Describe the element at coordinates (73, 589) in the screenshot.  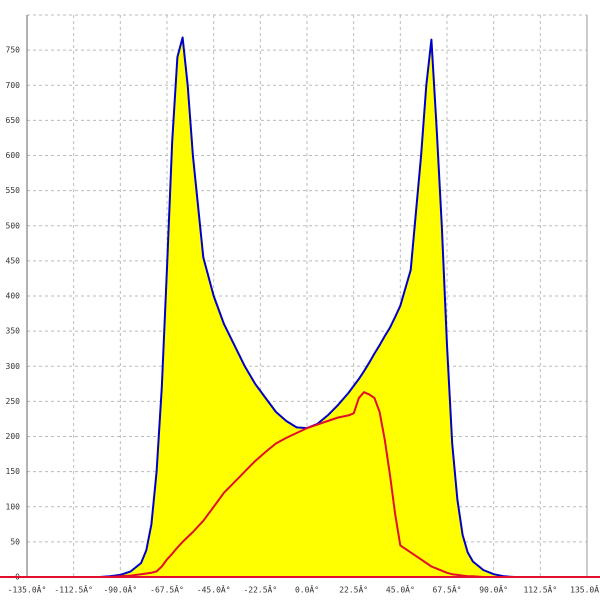
I see `x-tick-label: -112.5Â°` at that location.